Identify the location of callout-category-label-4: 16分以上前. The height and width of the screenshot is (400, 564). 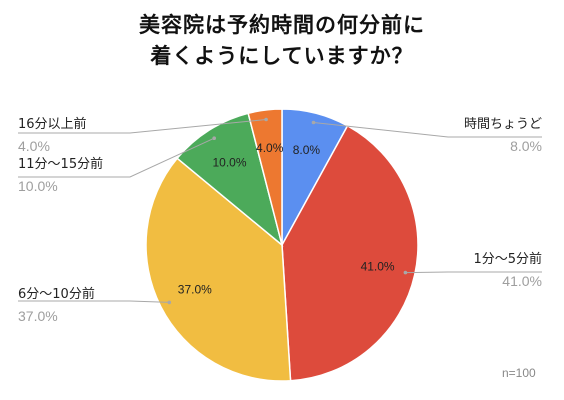
(52, 124).